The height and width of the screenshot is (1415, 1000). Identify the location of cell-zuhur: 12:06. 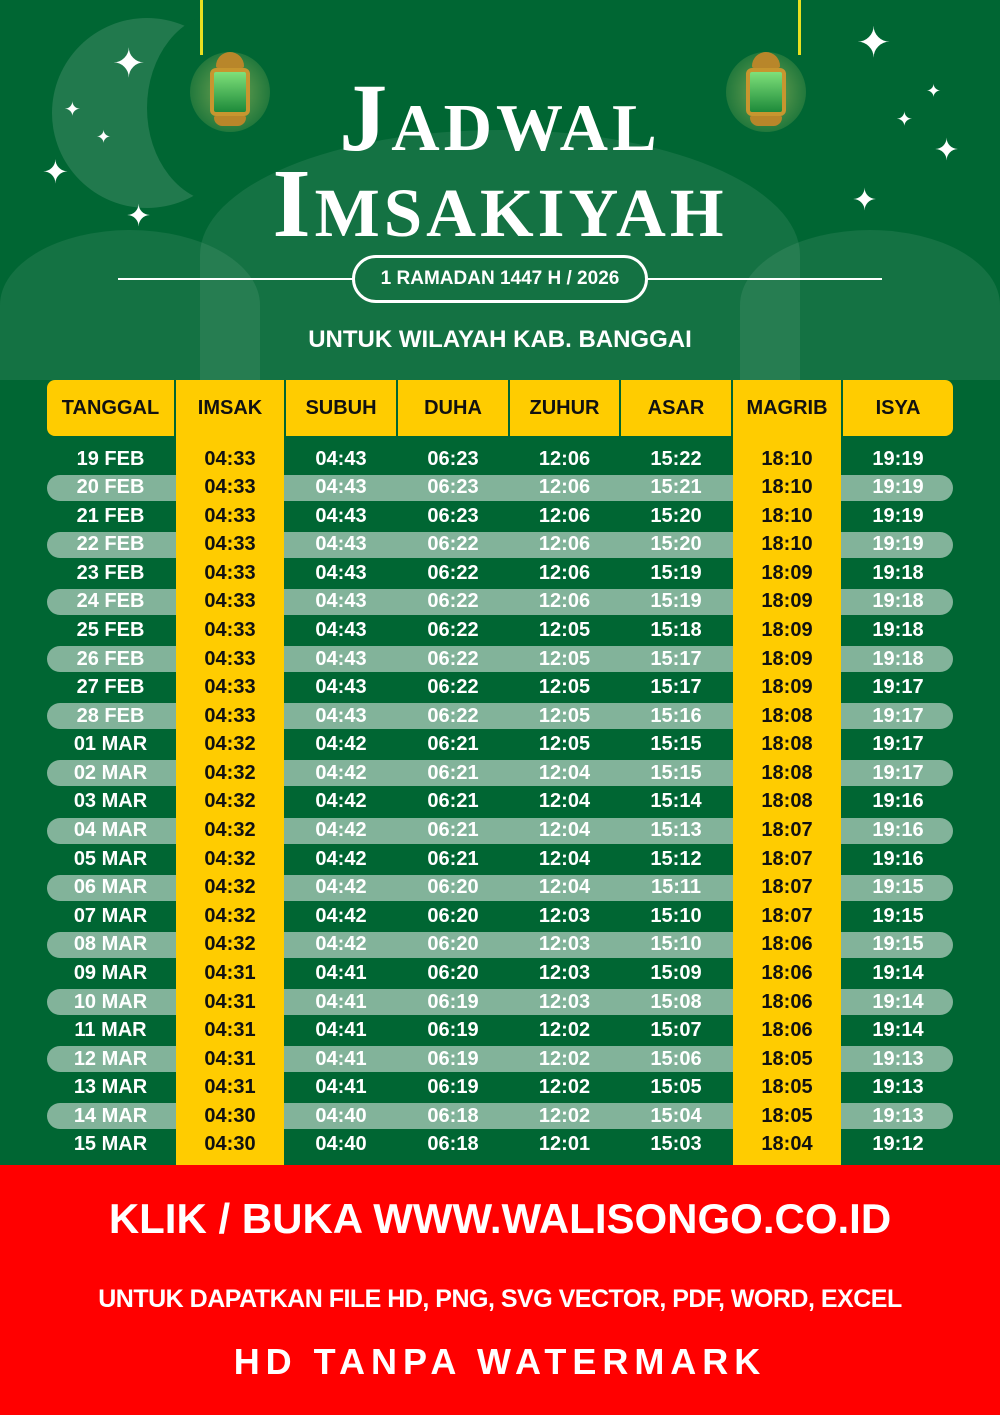
(564, 602).